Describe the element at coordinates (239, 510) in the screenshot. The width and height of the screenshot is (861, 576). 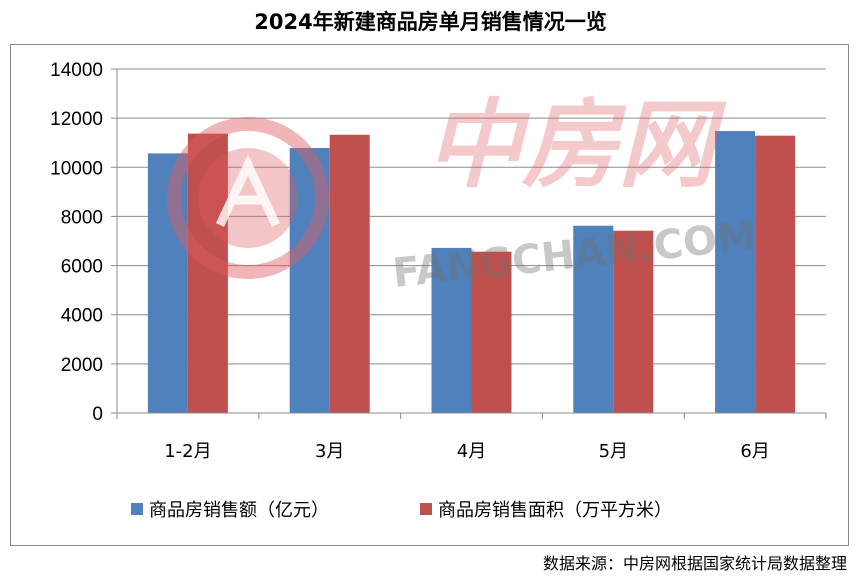
I see `legend-label: 商品房销售额（亿元）` at that location.